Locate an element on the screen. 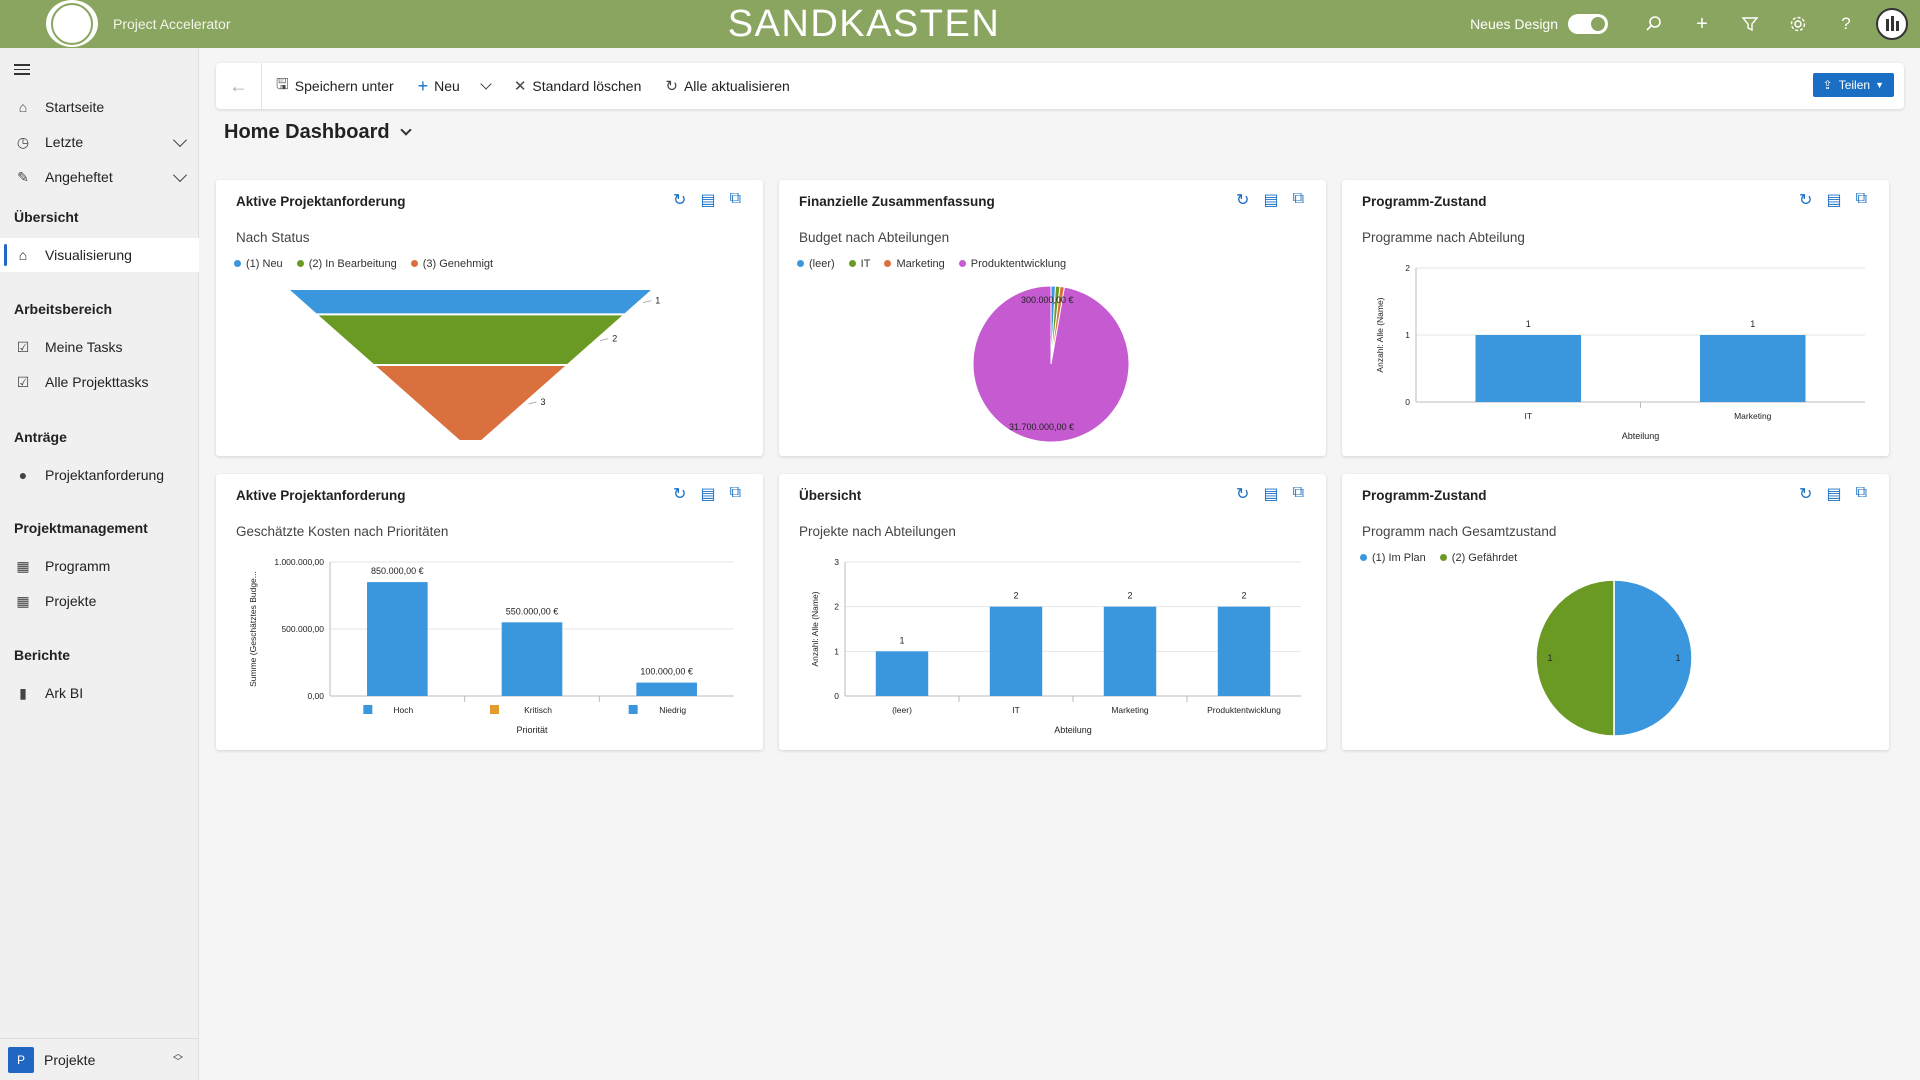 Image resolution: width=1920 pixels, height=1080 pixels. legend-item: (leer) is located at coordinates (816, 264).